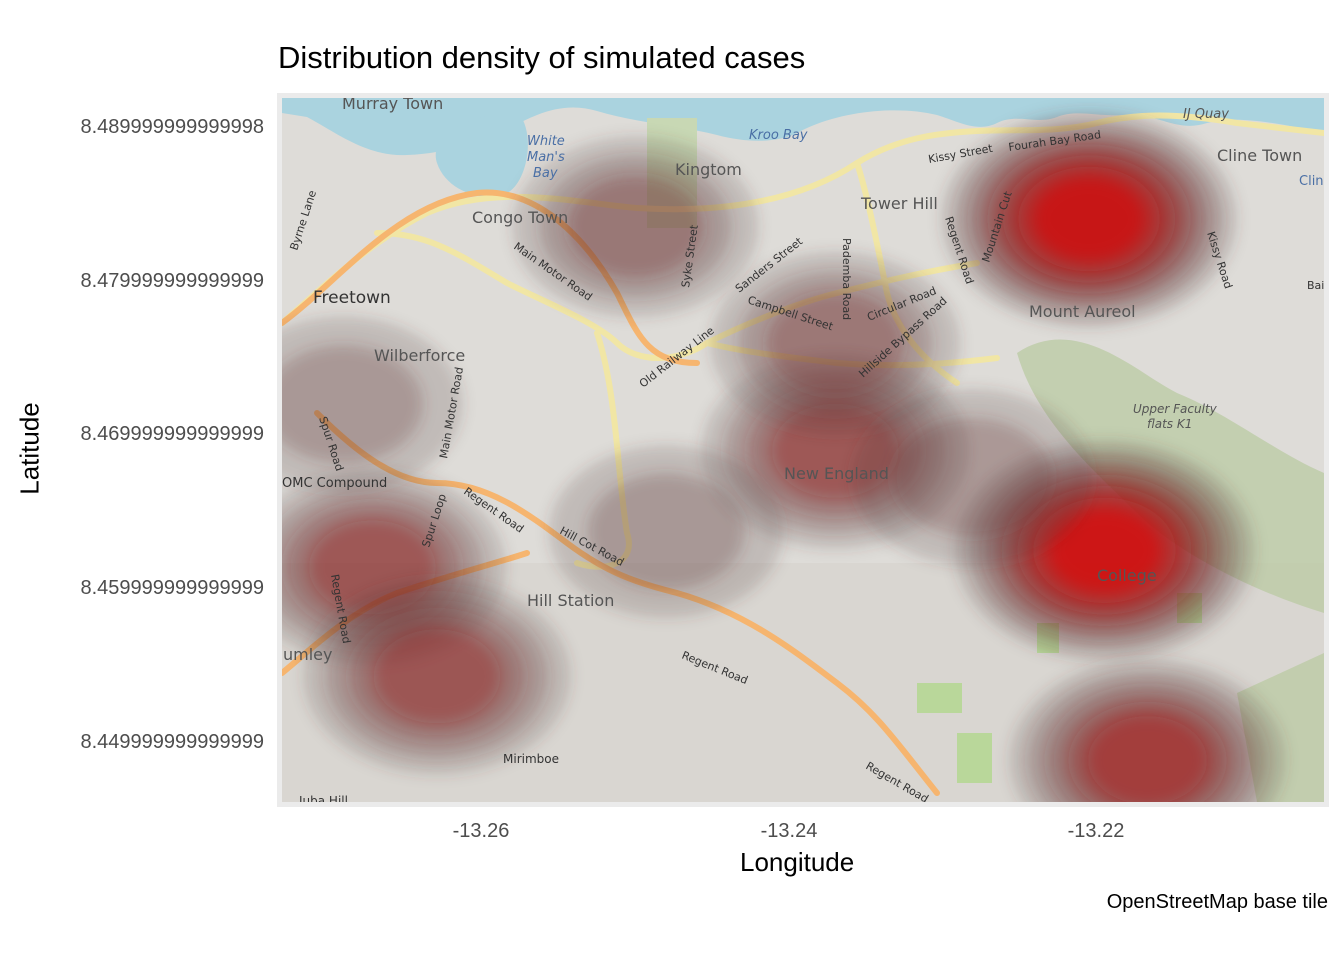 This screenshot has width=1344, height=960. What do you see at coordinates (392, 103) in the screenshot?
I see `map-label: Murray Town` at bounding box center [392, 103].